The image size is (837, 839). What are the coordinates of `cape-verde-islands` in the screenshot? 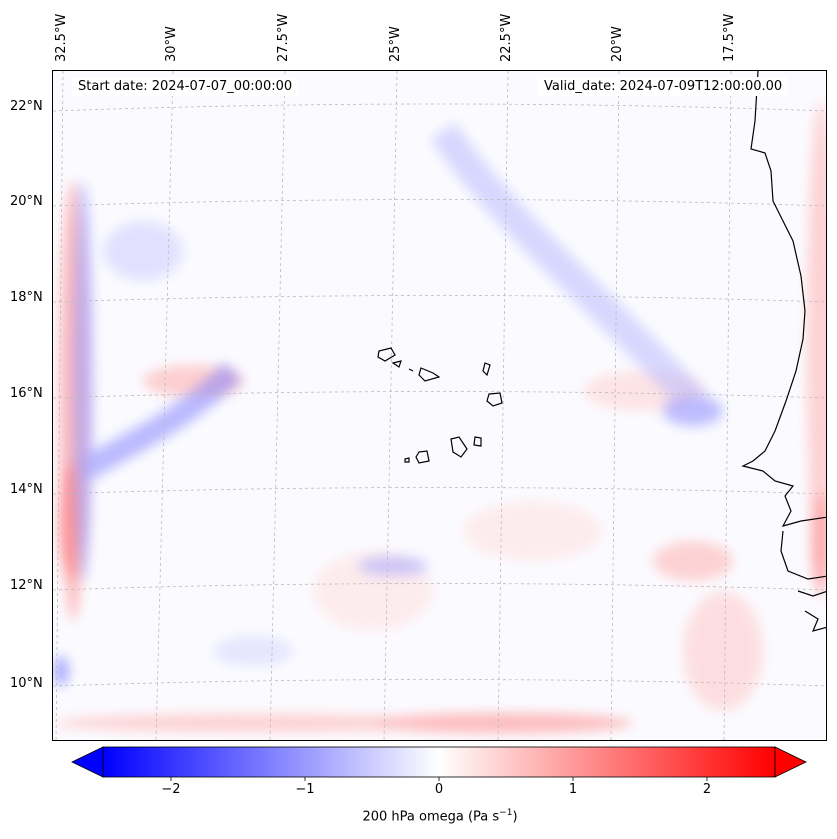 It's located at (440, 405).